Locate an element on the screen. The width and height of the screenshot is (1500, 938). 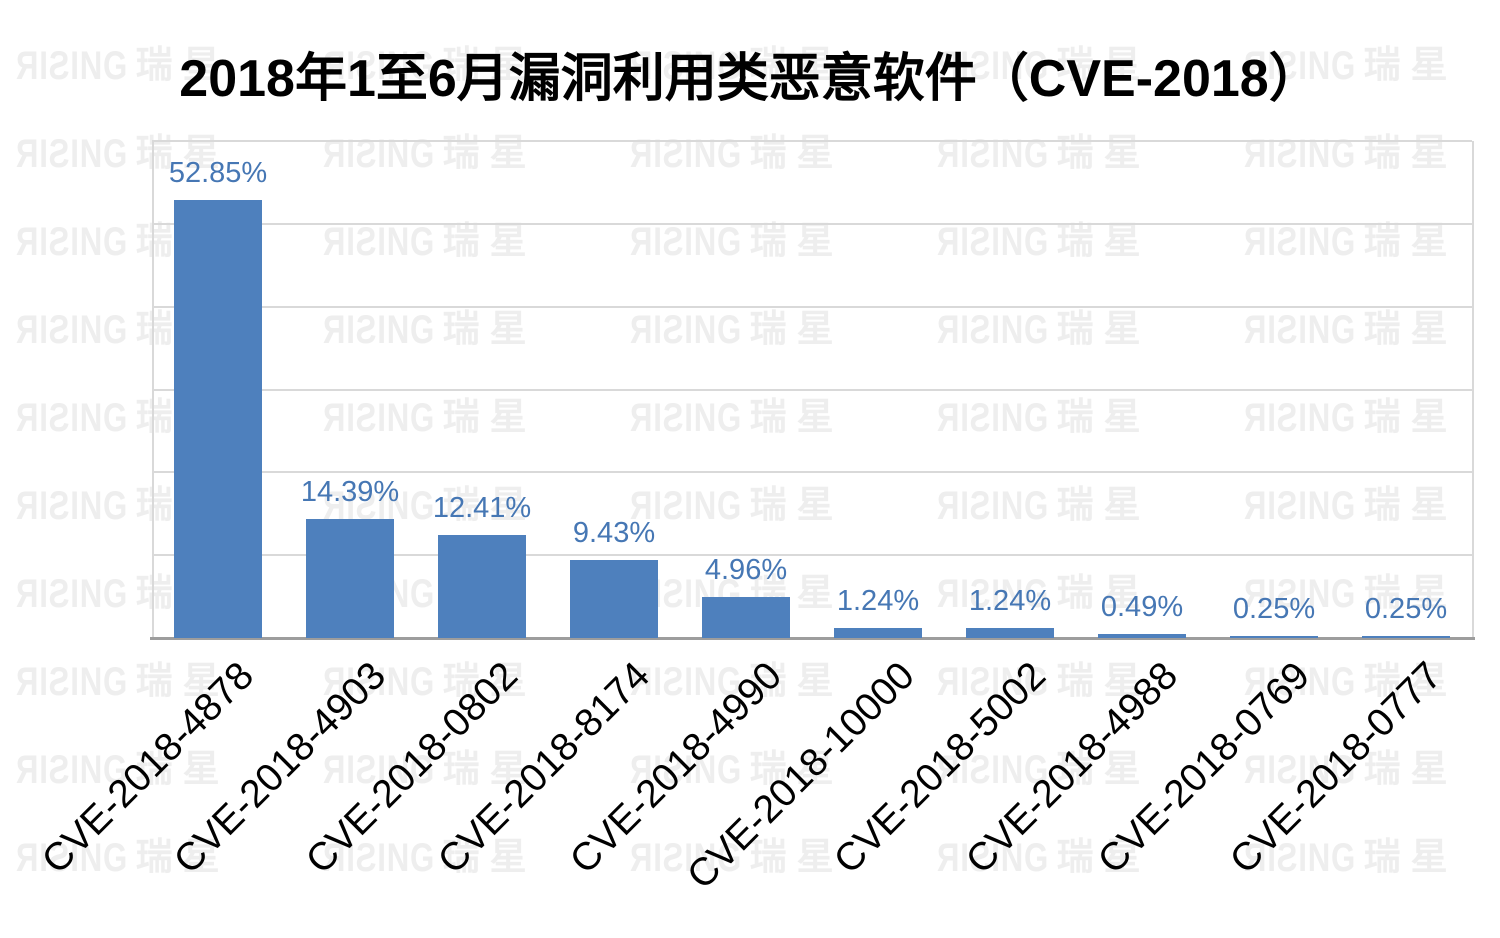
value-label-CVE-2018-10000: 1.24% is located at coordinates (878, 600).